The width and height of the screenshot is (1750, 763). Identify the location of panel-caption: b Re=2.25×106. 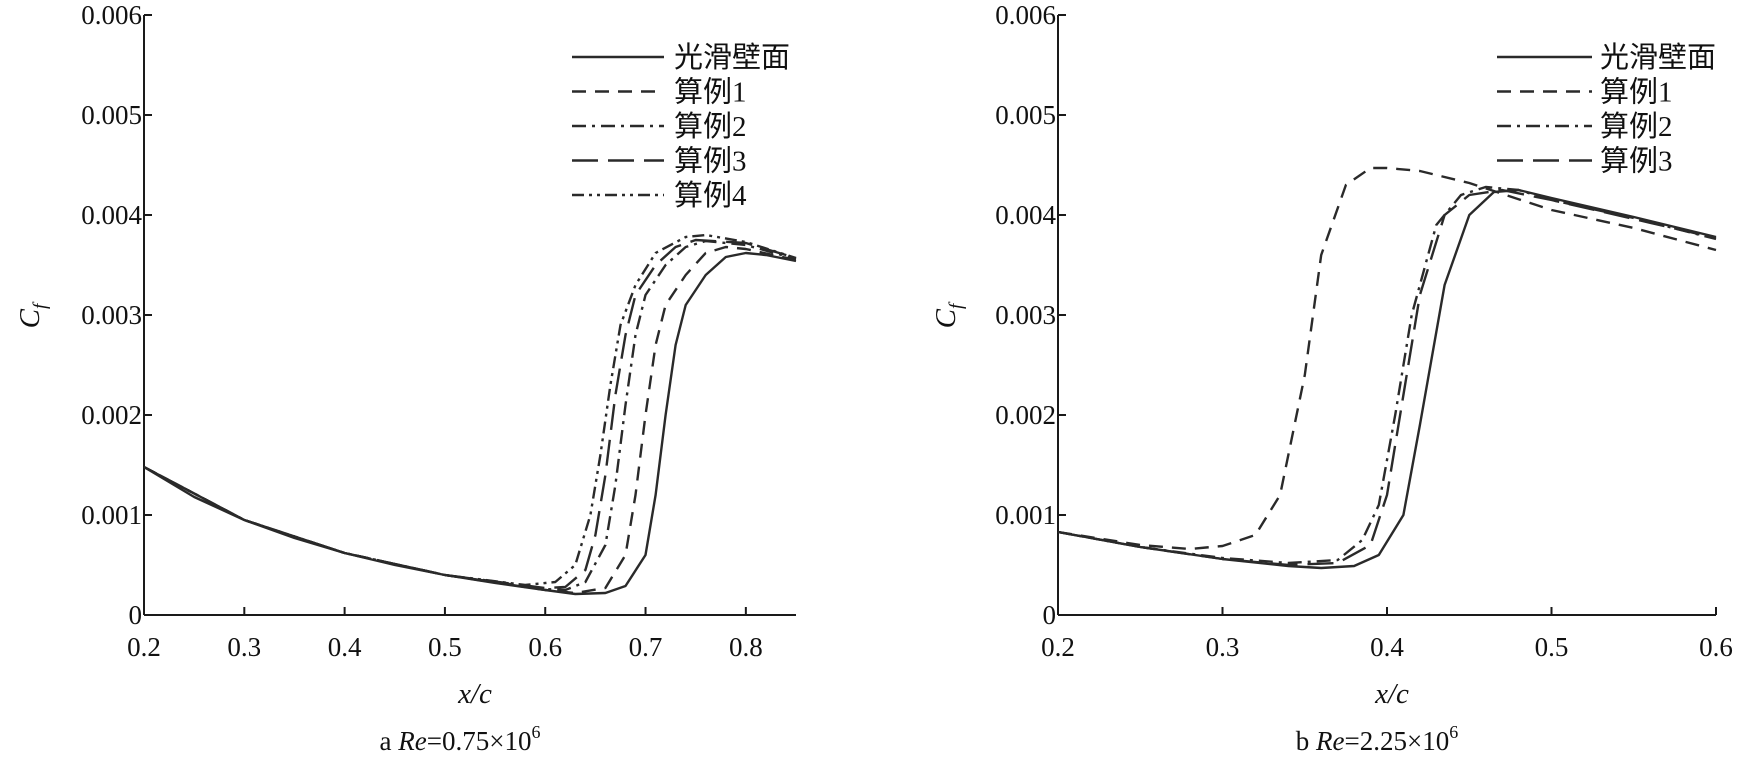
(1377, 739).